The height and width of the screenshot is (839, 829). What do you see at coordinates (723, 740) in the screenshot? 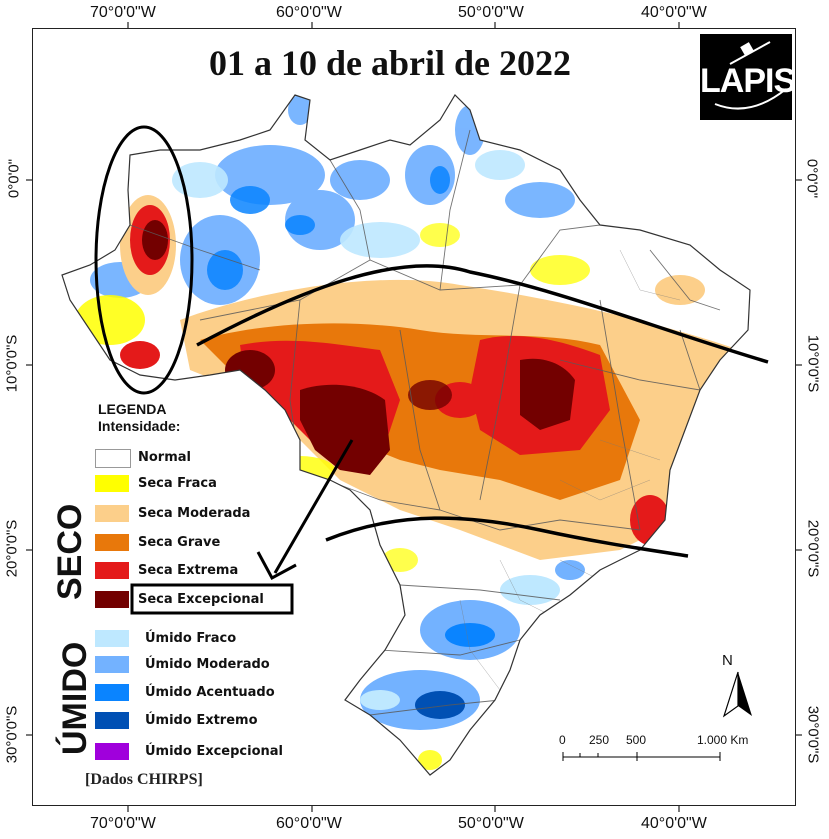
I see `scale-label: 1.000 Km` at bounding box center [723, 740].